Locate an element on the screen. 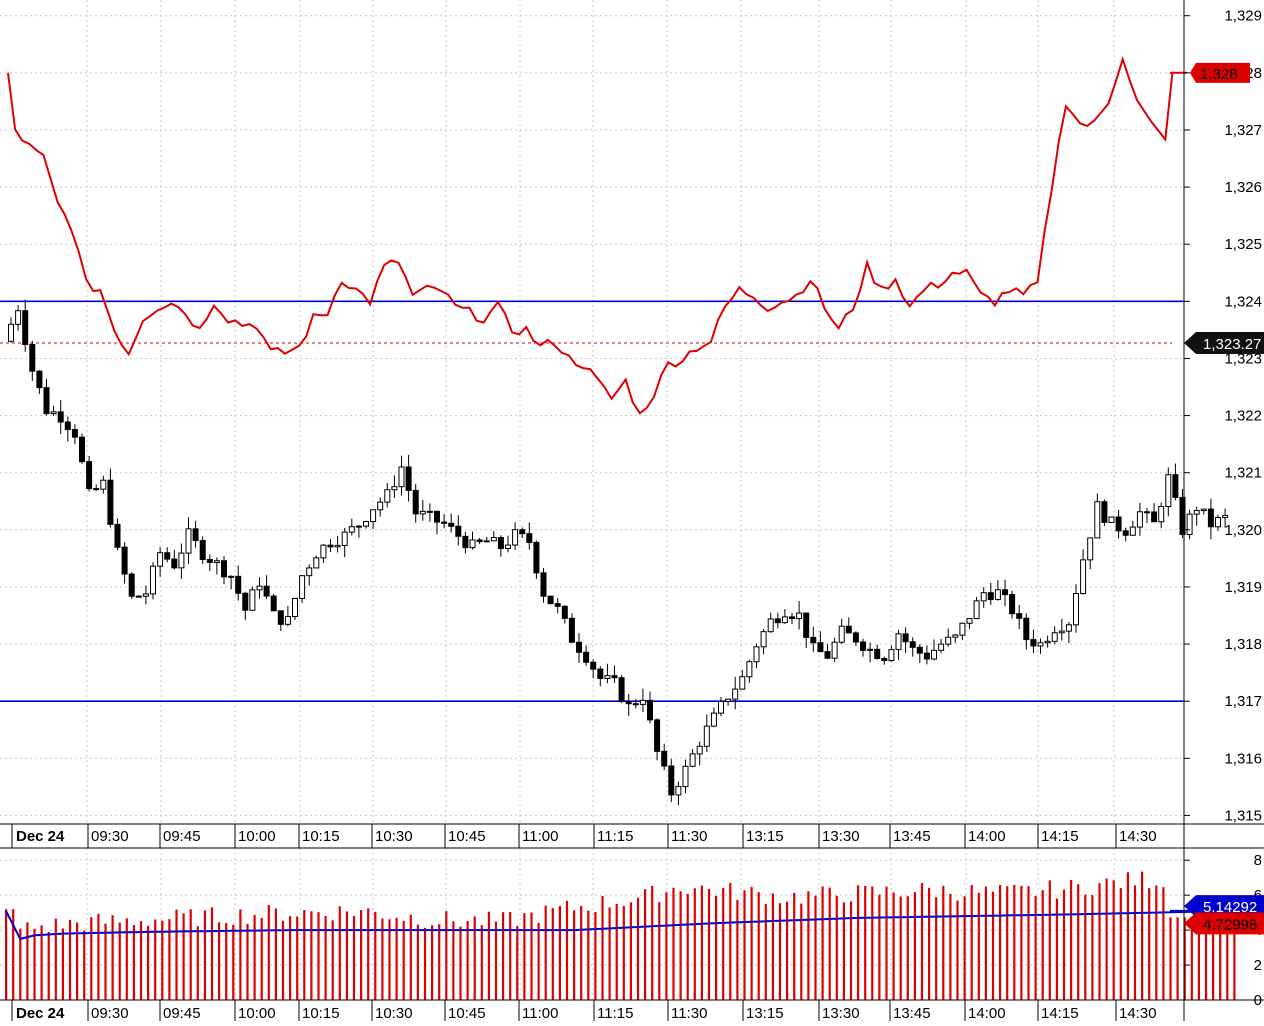 The width and height of the screenshot is (1264, 1026). price-y-tick-label: 1,319 is located at coordinates (1243, 587).